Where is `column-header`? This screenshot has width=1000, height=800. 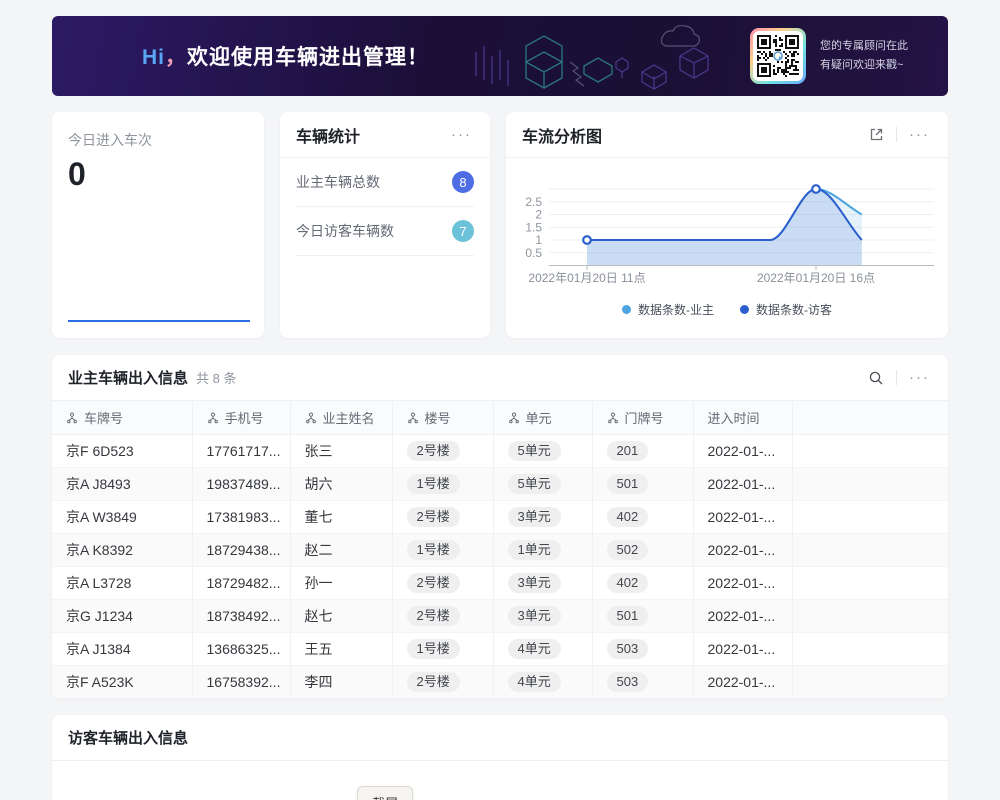 column-header is located at coordinates (870, 417).